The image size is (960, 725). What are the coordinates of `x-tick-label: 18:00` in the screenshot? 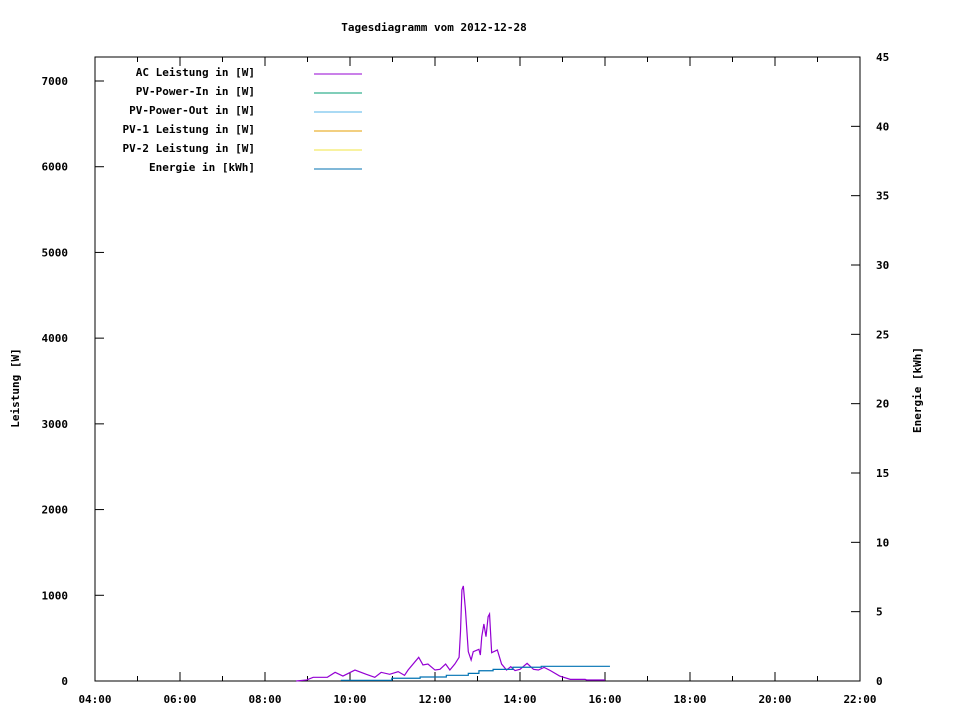 It's located at (689, 699).